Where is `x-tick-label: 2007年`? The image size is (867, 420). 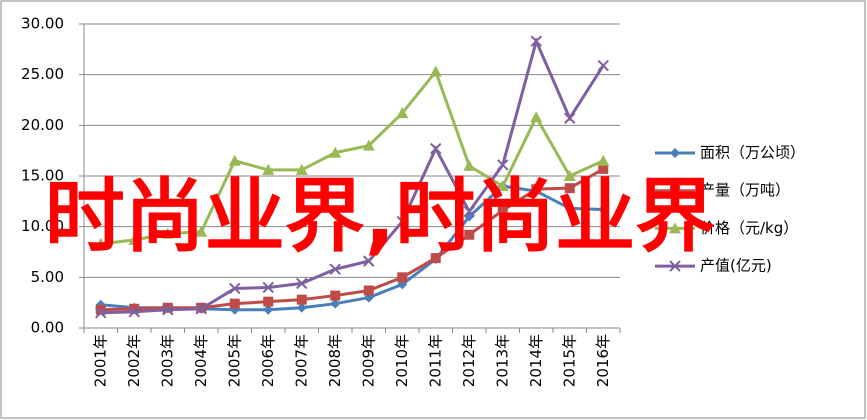 x-tick-label: 2007年 is located at coordinates (301, 360).